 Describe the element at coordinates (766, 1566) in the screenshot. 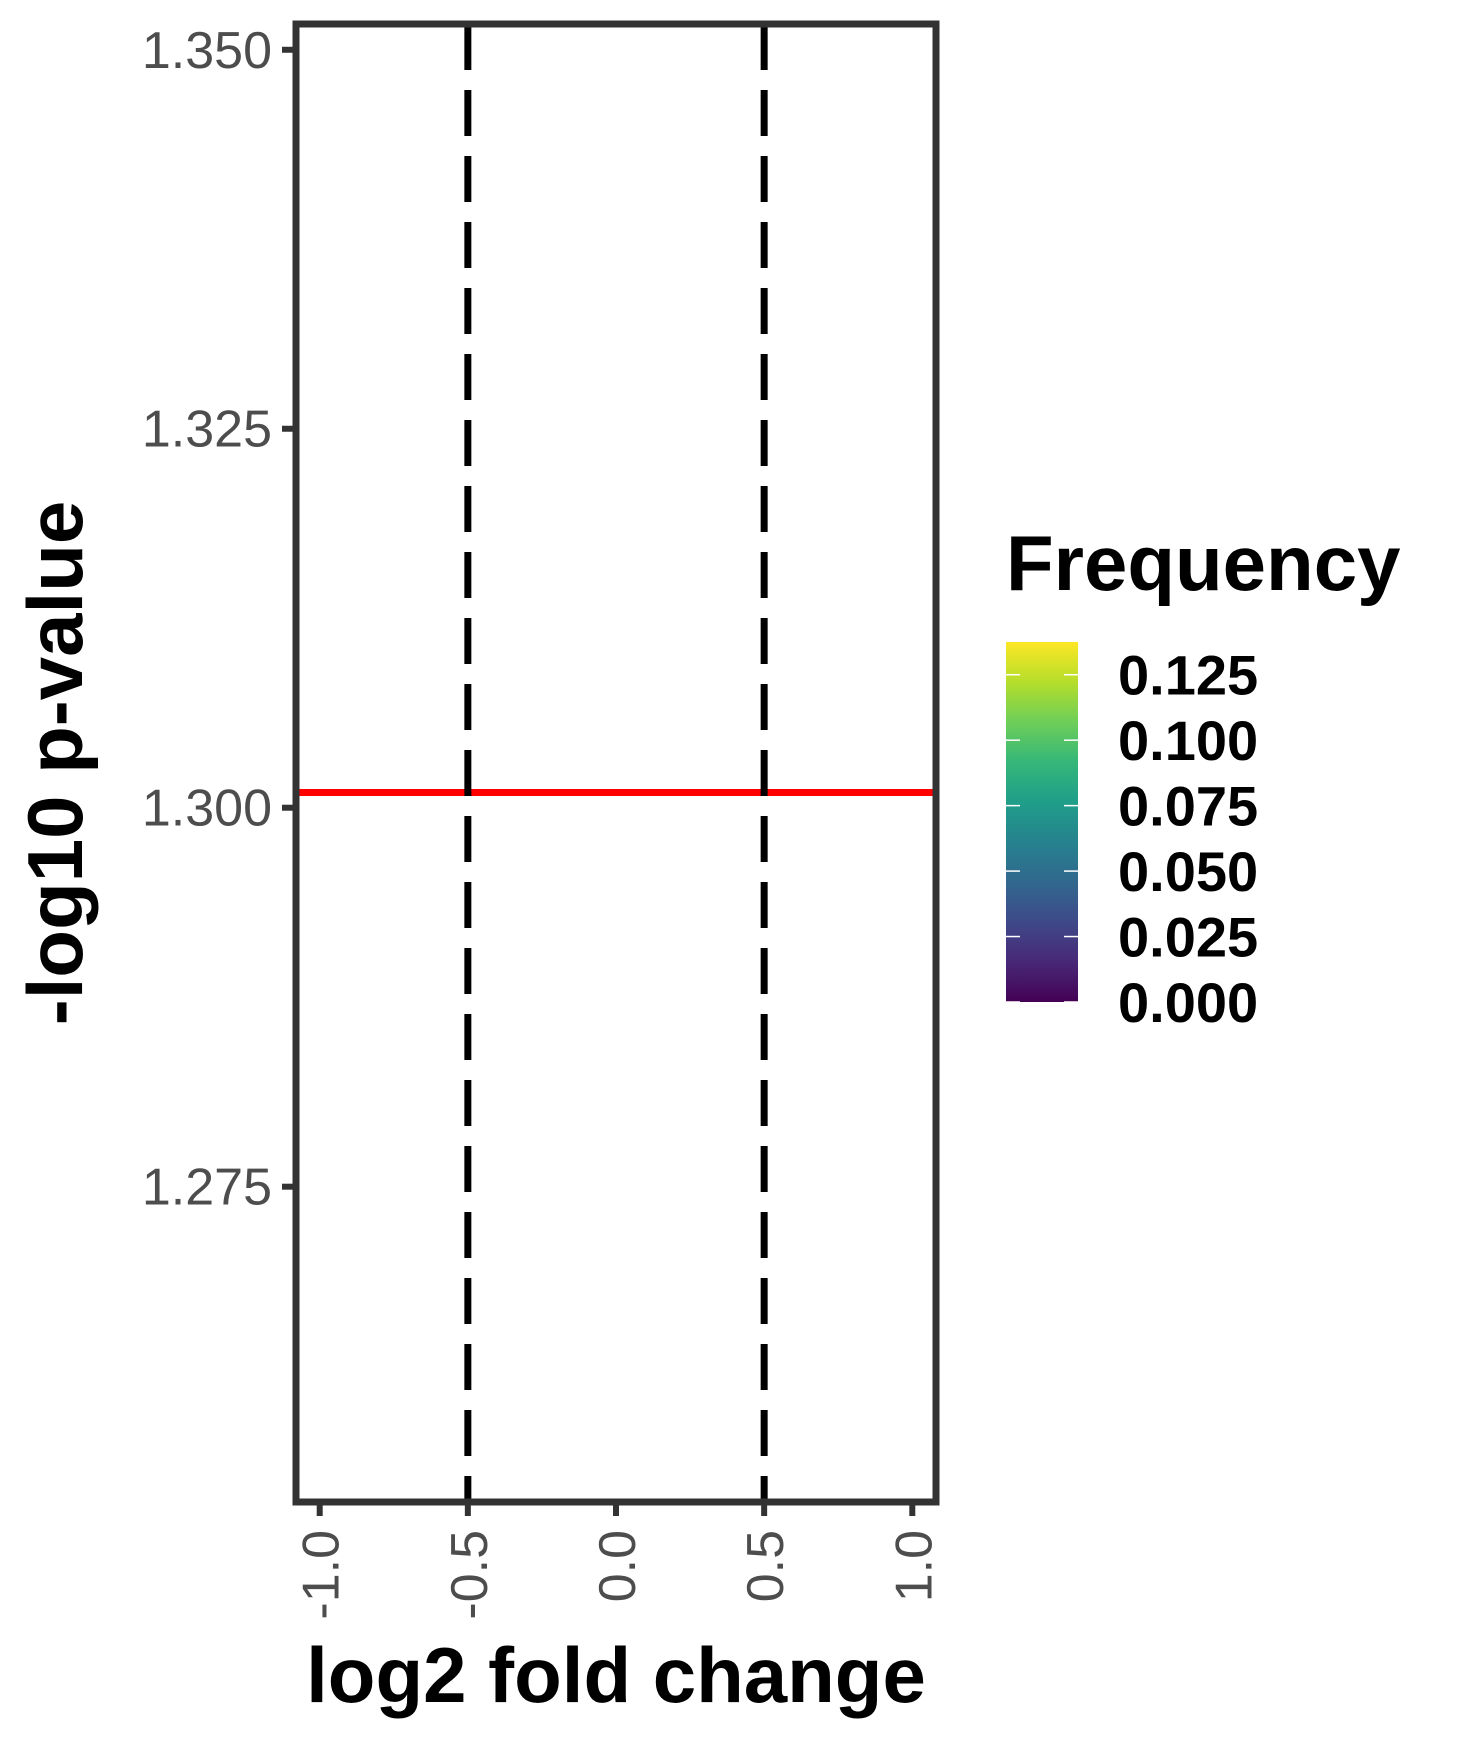

I see `x-tick-label: 0.5` at that location.